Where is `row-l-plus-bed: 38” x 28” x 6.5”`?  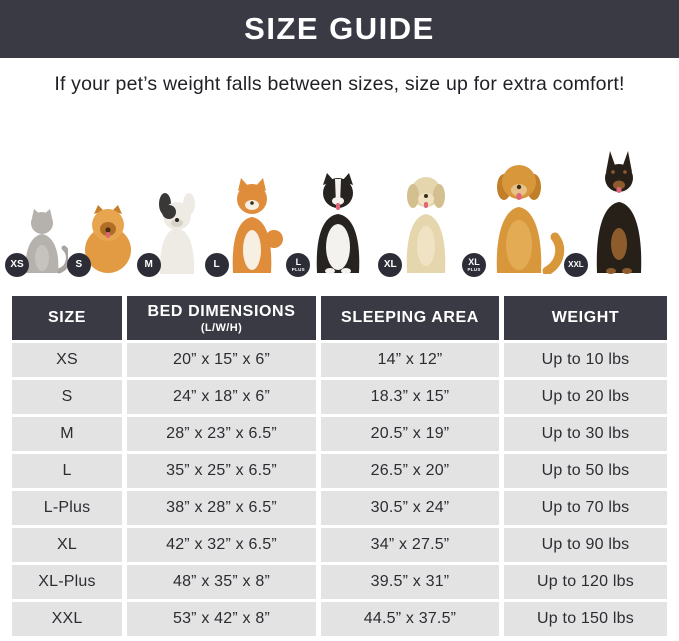
row-l-plus-bed: 38” x 28” x 6.5” is located at coordinates (221, 508).